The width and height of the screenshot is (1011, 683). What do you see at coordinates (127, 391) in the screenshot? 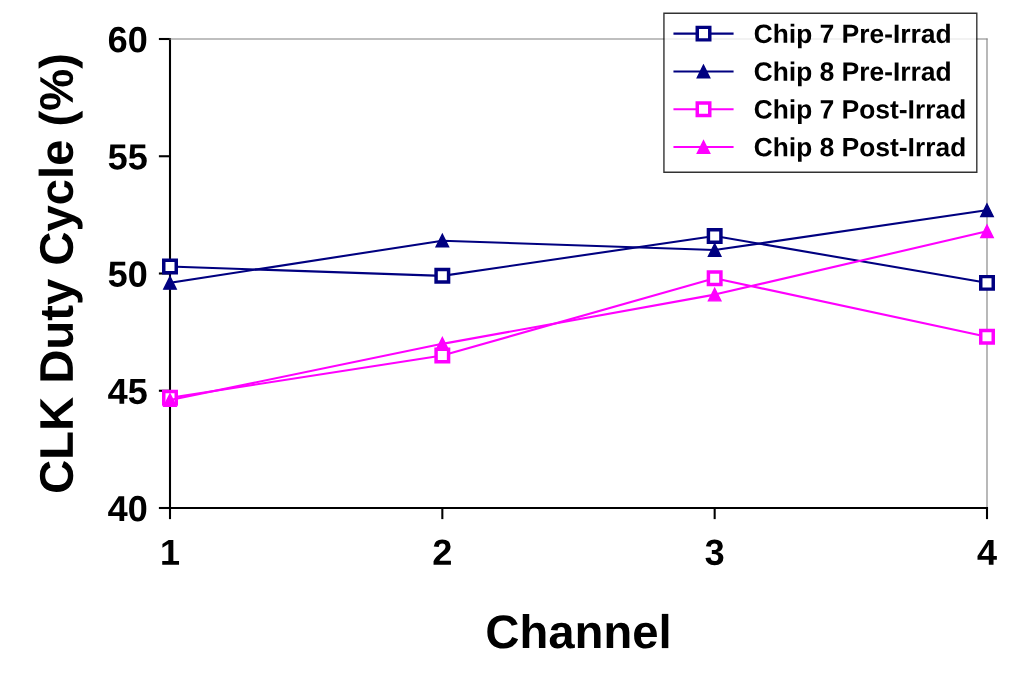
I see `y-tick-label: 45` at bounding box center [127, 391].